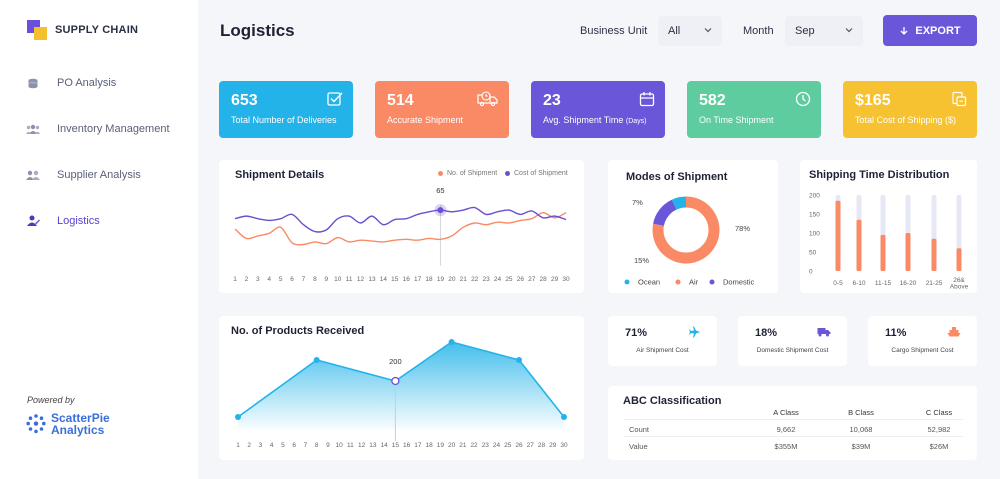 This screenshot has width=1000, height=479. Describe the element at coordinates (824, 31) in the screenshot. I see `month-select: Sep` at that location.